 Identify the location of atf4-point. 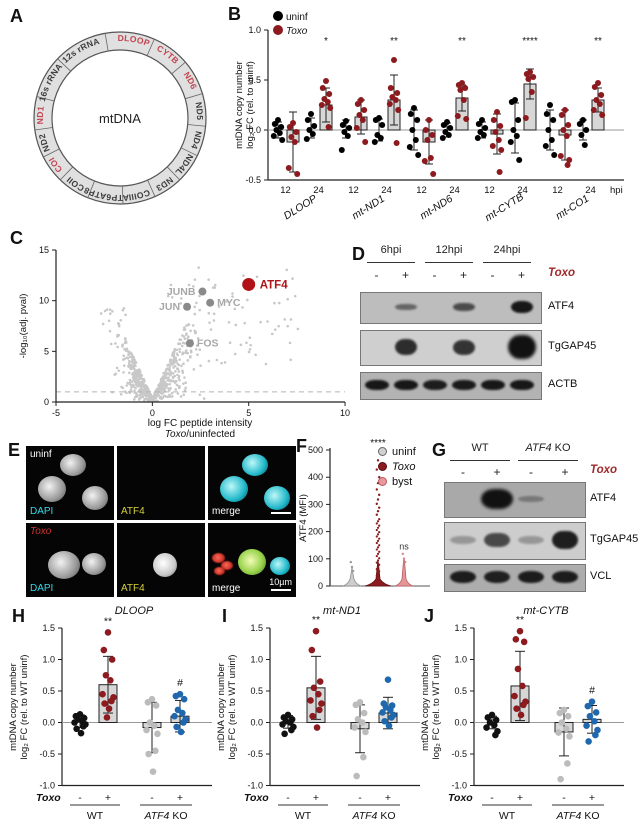
(249, 284).